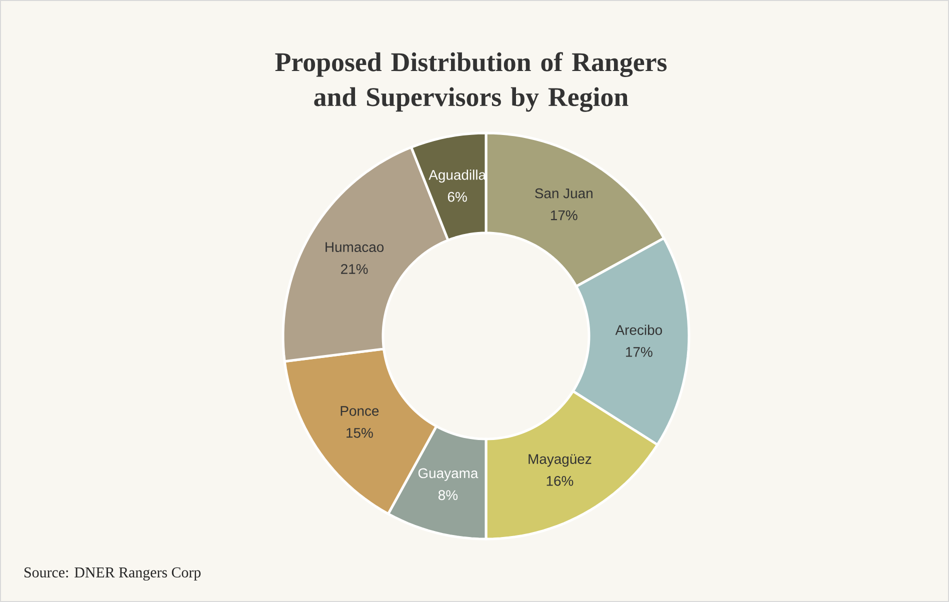 Image resolution: width=949 pixels, height=602 pixels. I want to click on slice-label: Mayagüez, so click(560, 460).